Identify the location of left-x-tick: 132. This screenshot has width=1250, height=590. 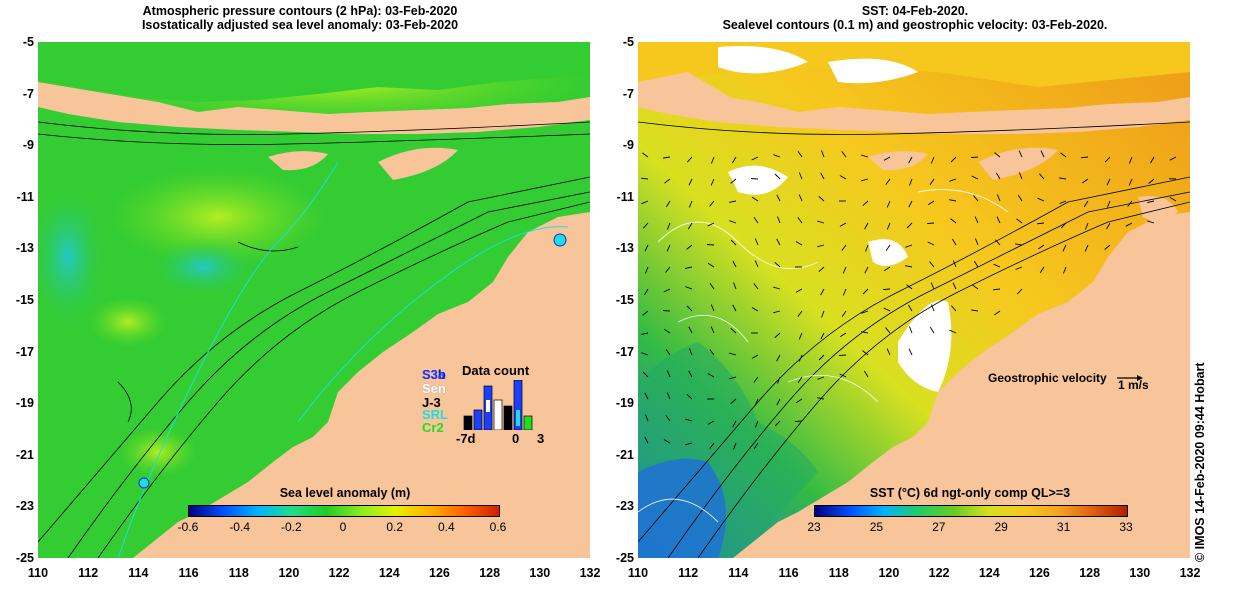
(590, 573).